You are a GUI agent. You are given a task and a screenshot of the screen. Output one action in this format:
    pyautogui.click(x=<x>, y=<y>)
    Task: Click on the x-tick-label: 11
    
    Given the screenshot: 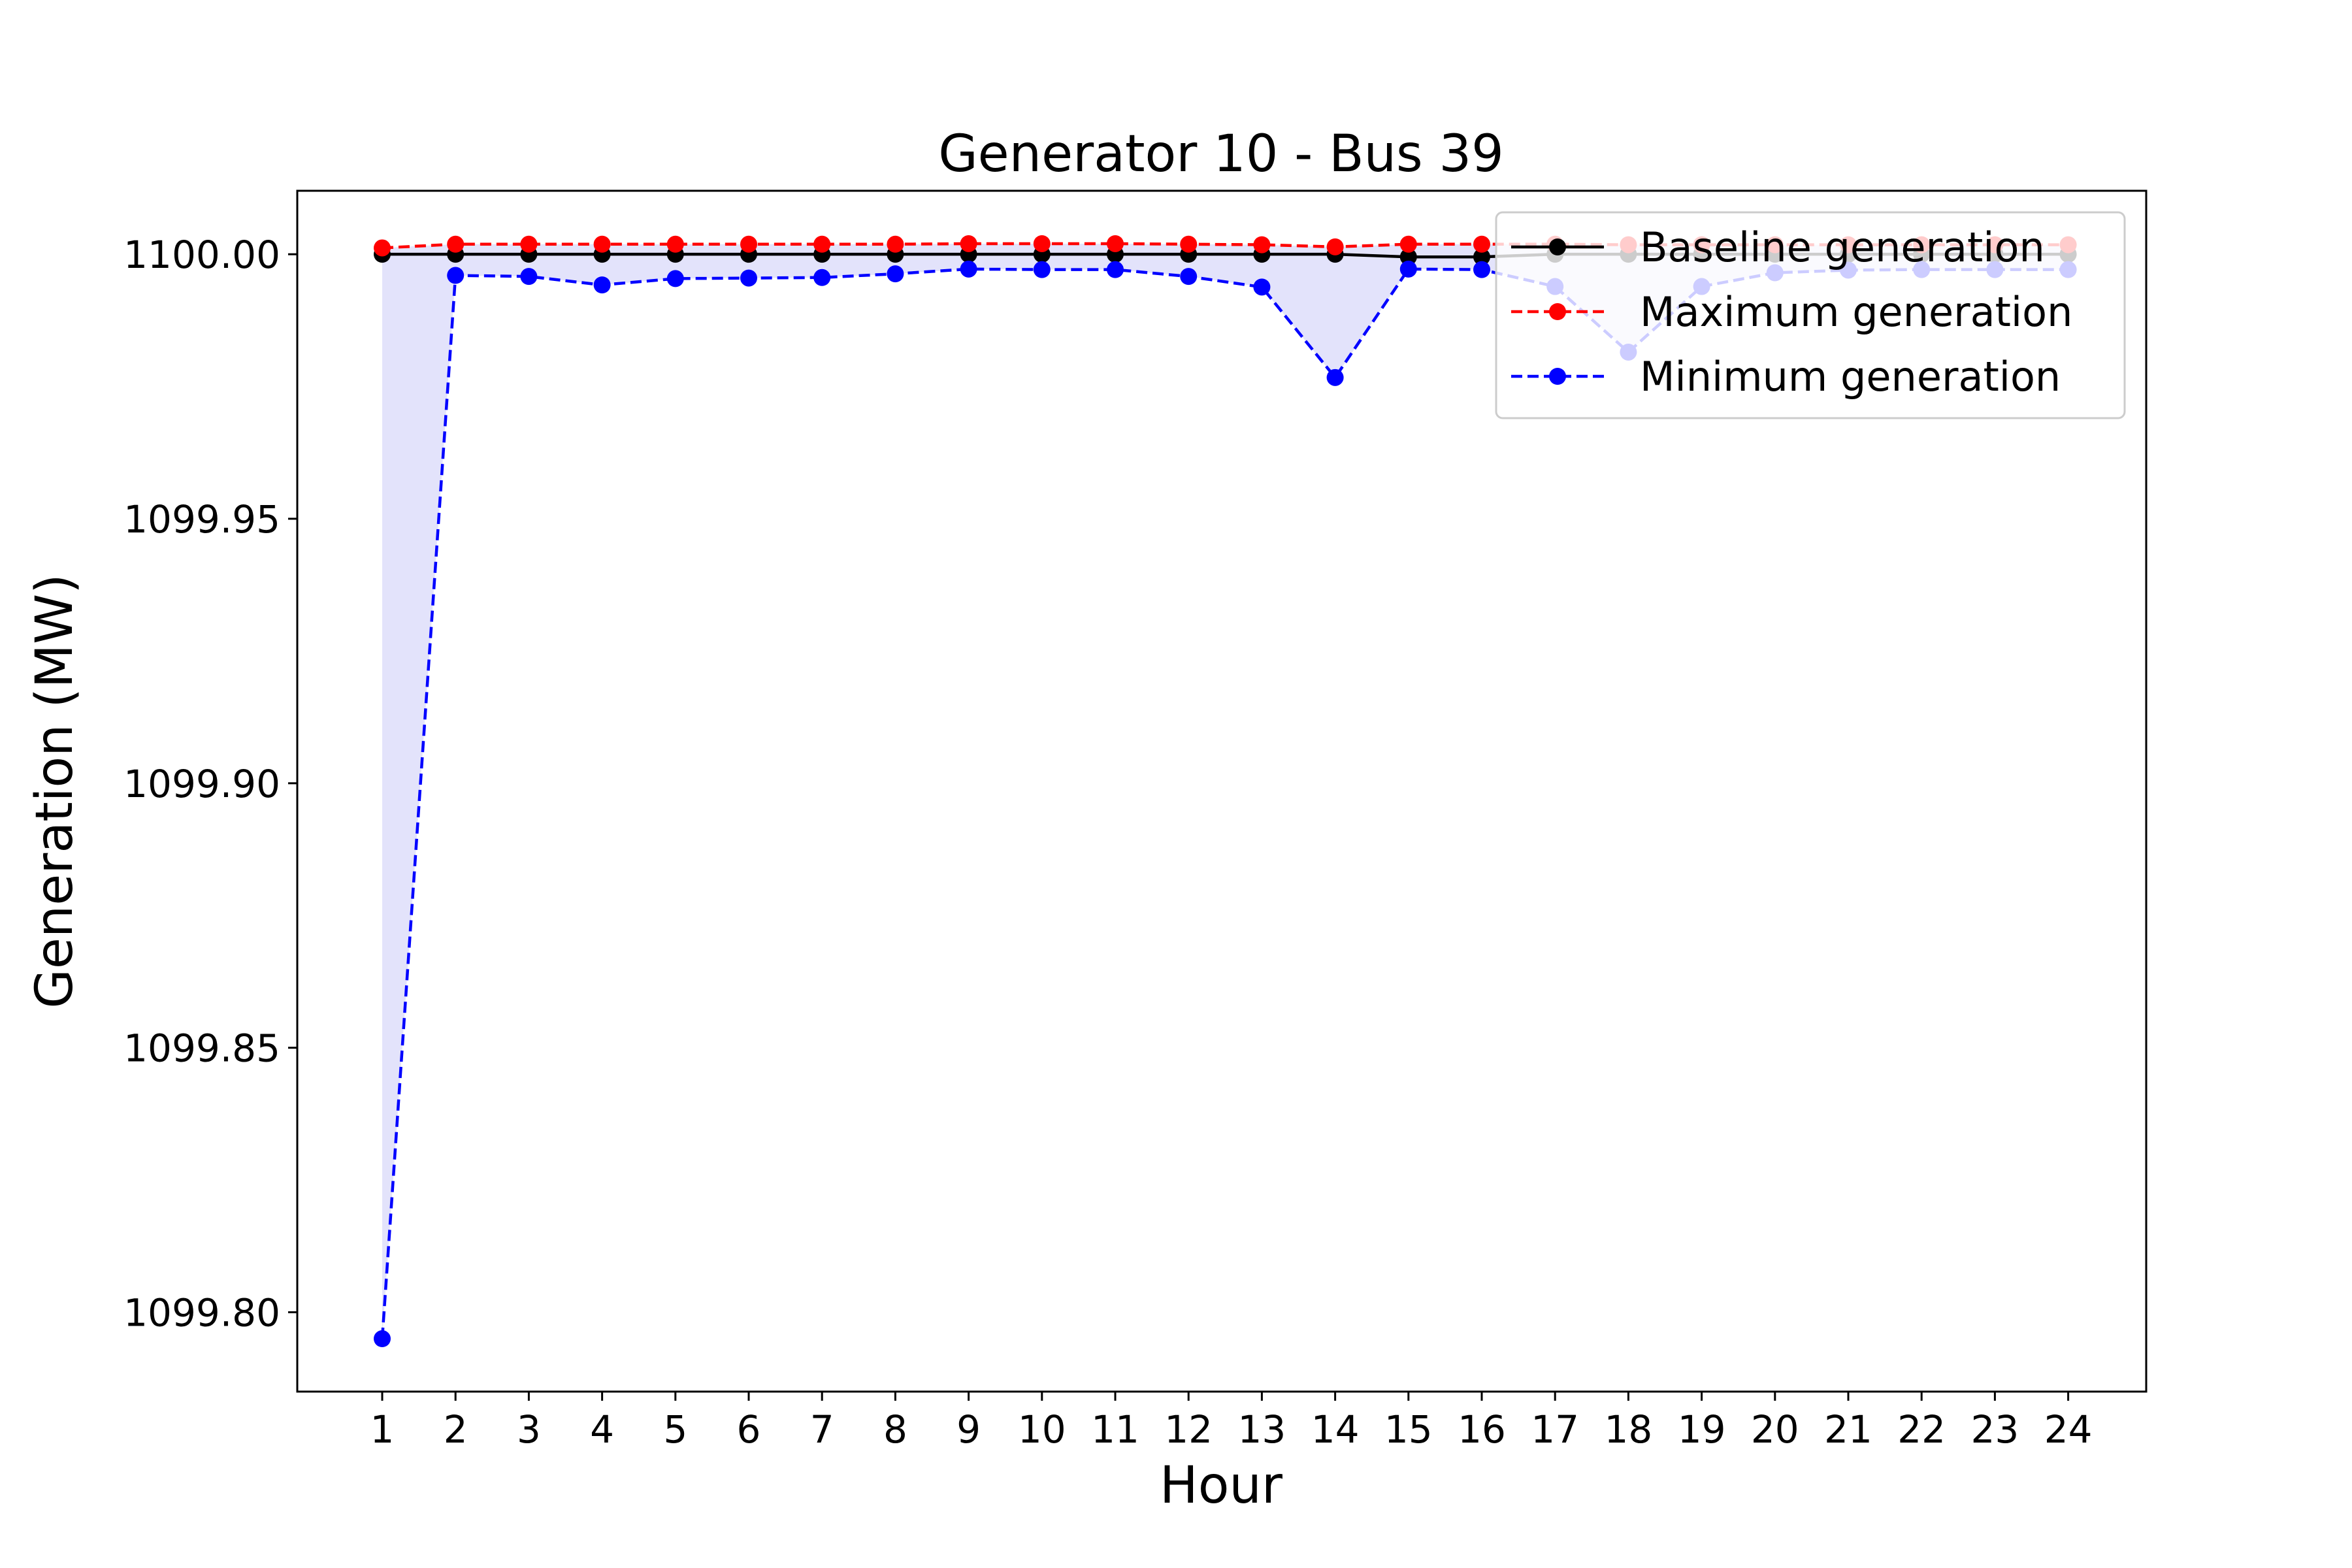 What is the action you would take?
    pyautogui.click(x=1115, y=1429)
    